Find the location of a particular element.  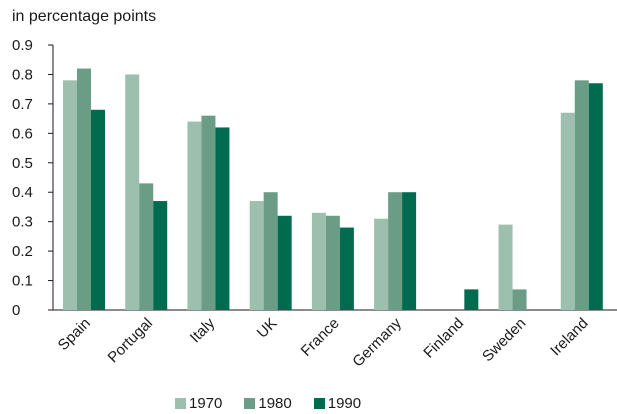

y-tick-label: 0.4 is located at coordinates (22, 192).